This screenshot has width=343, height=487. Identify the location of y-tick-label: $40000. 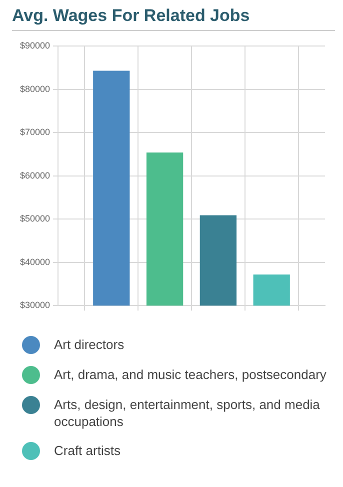
(35, 261).